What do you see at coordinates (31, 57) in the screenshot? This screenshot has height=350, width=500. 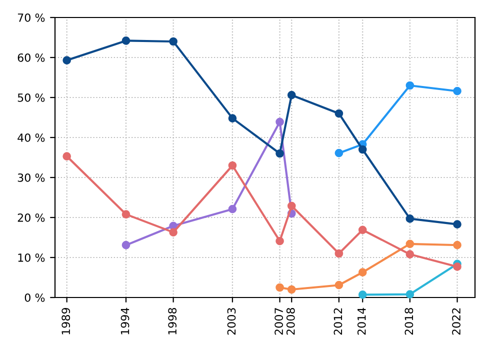 I see `y-tick-label: 60 %` at bounding box center [31, 57].